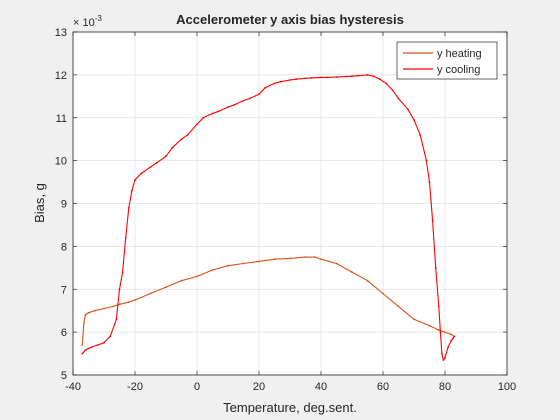  I want to click on x-tick-label: 20, so click(259, 387).